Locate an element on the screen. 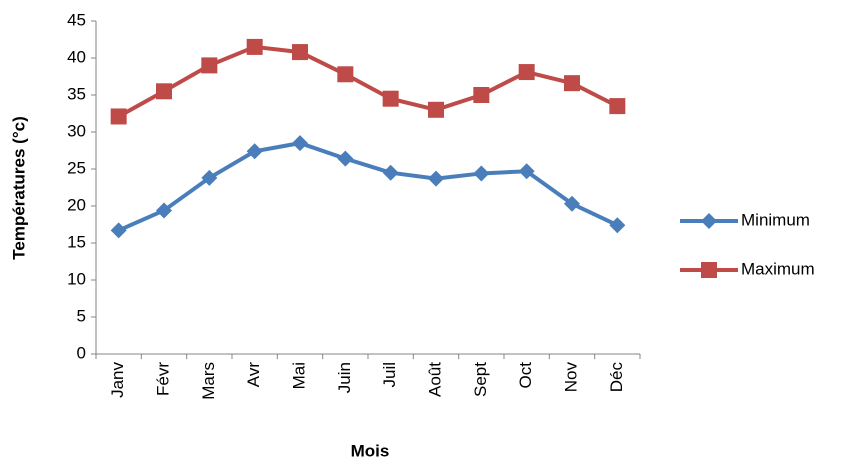 This screenshot has width=851, height=463. x-axis-title: Mois is located at coordinates (370, 450).